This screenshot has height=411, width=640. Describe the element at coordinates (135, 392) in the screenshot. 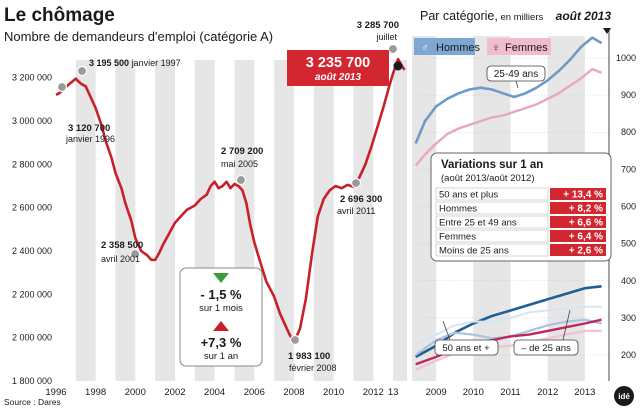

I see `x-tick-label: 2000` at that location.